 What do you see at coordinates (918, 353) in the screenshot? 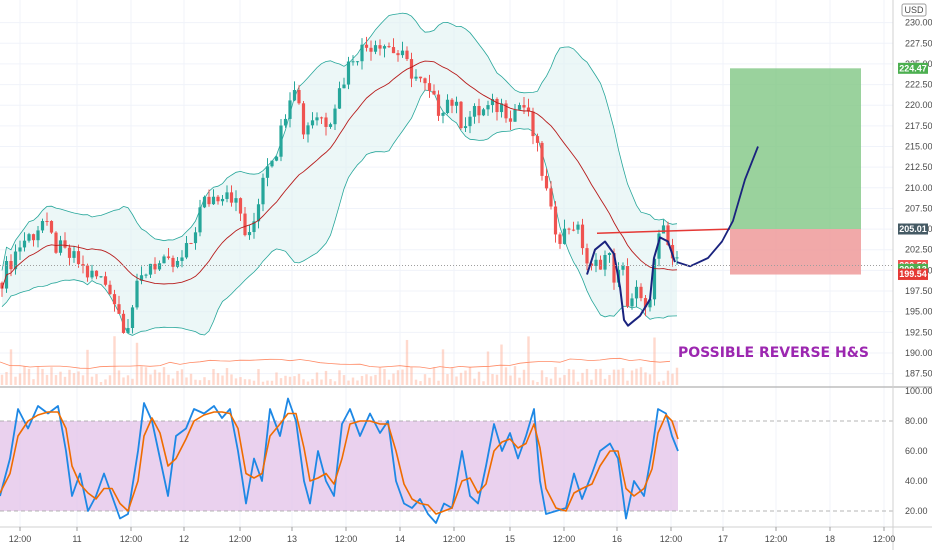
I see `price-tick-label: 190.00` at bounding box center [918, 353].